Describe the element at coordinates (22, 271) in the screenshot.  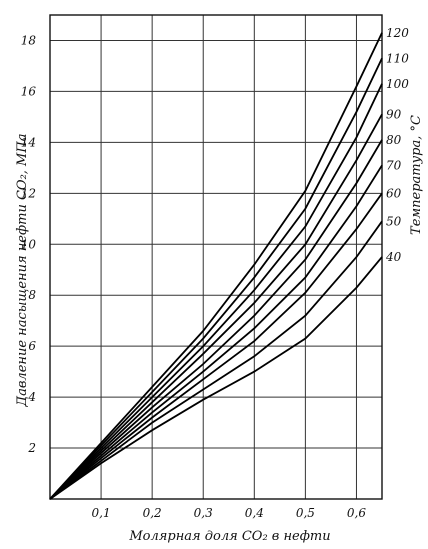
I see `y-axis-label: Давление насыщения нефти CO₂, МПа` at that location.